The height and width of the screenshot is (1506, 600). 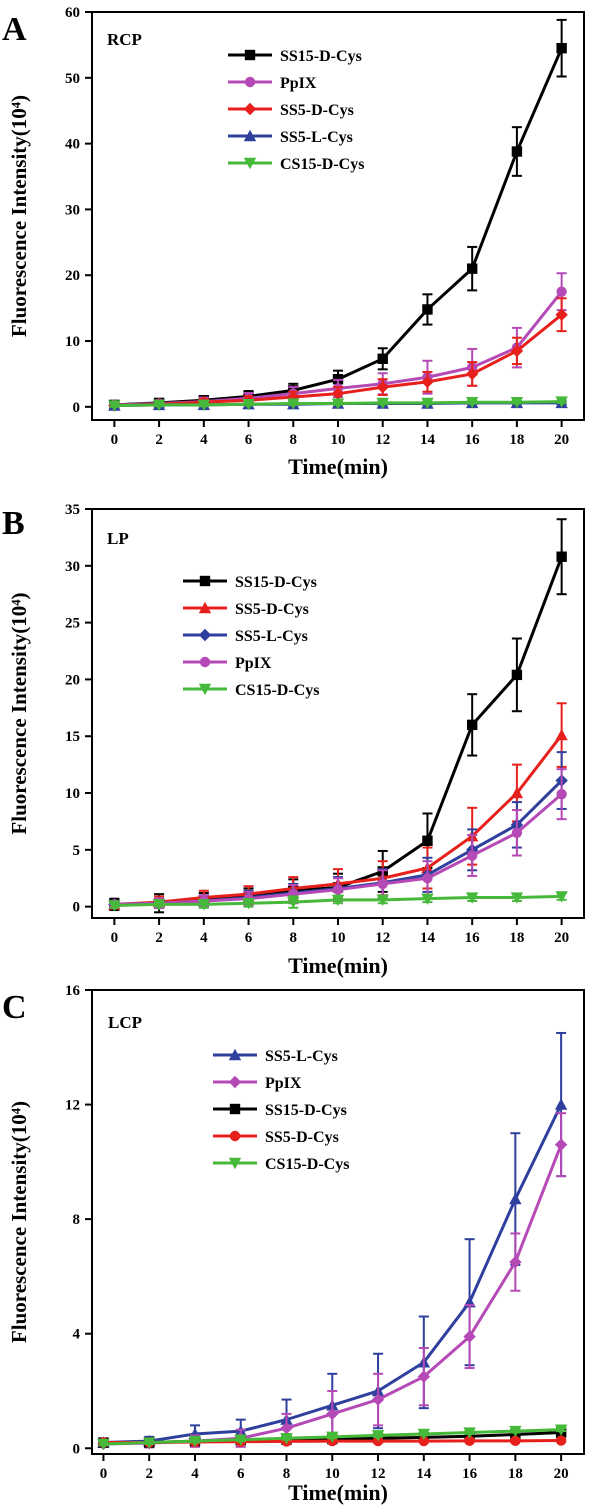 What do you see at coordinates (72, 13) in the screenshot?
I see `y-tick-label: 60` at bounding box center [72, 13].